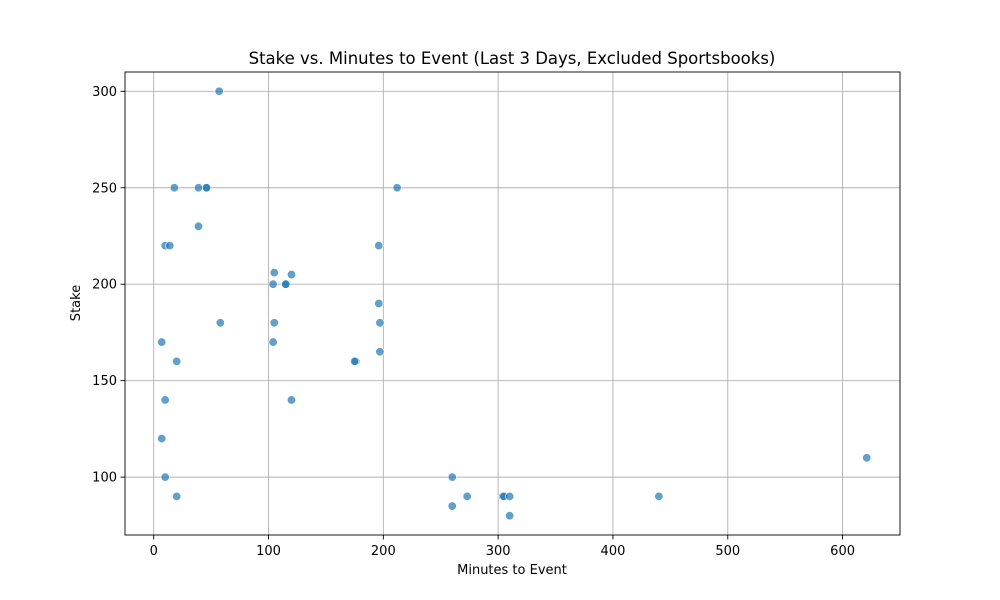 The height and width of the screenshot is (600, 1000). What do you see at coordinates (104, 478) in the screenshot?
I see `y-tick-label: 100` at bounding box center [104, 478].